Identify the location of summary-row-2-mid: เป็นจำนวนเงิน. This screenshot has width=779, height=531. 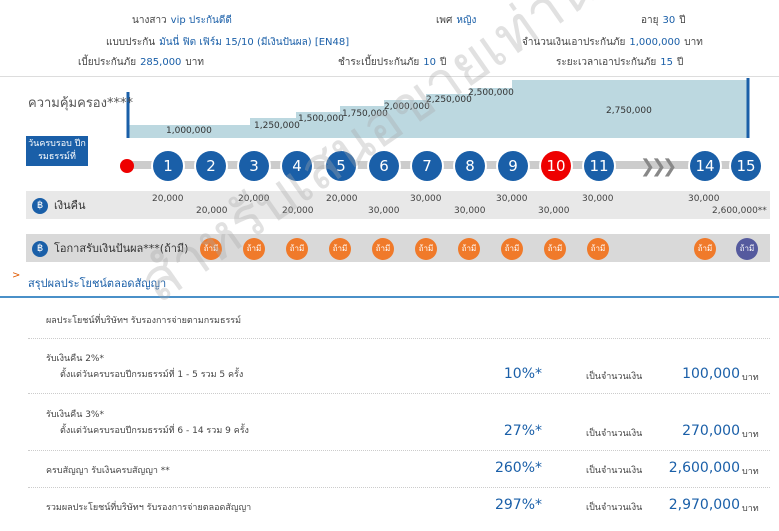
(614, 434).